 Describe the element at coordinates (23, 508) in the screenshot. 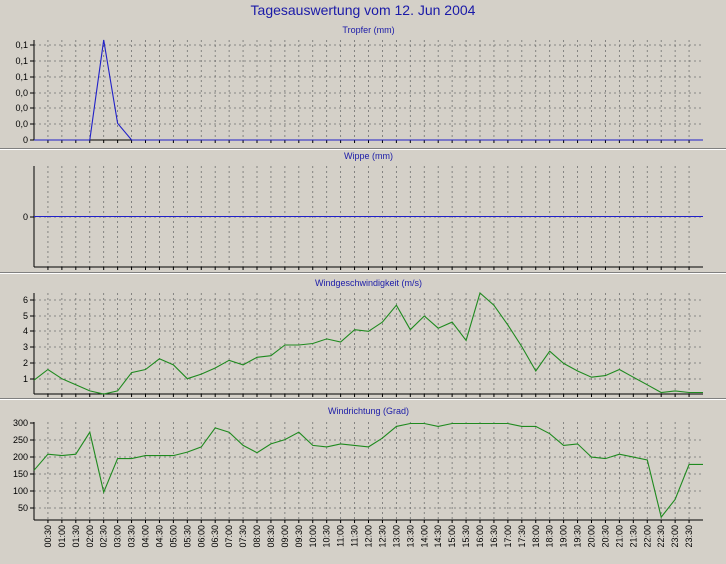

I see `y-tick-label: 50` at that location.